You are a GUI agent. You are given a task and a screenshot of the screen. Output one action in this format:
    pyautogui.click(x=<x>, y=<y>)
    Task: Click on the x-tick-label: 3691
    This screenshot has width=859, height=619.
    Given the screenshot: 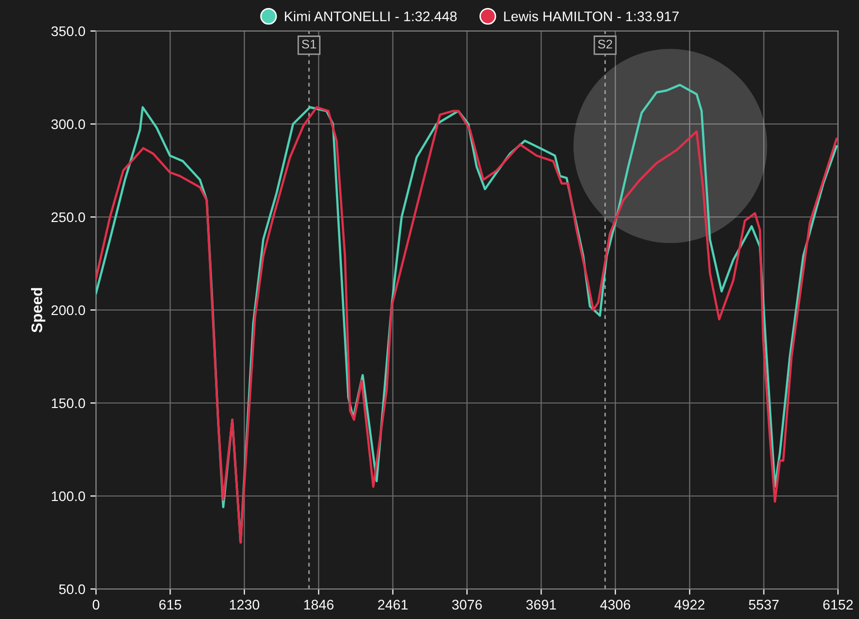 What is the action you would take?
    pyautogui.click(x=541, y=605)
    